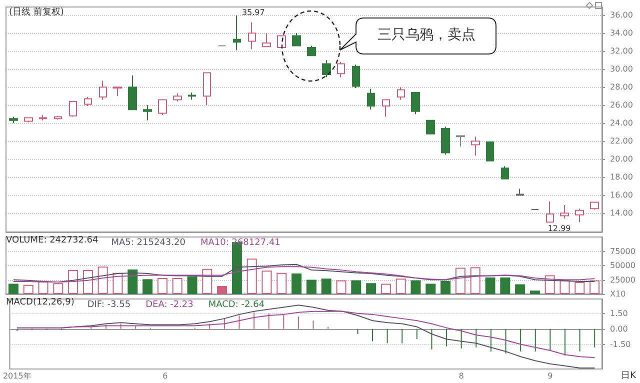 This screenshot has height=383, width=640. Describe the element at coordinates (623, 279) in the screenshot. I see `y-tick-label: 25000` at that location.